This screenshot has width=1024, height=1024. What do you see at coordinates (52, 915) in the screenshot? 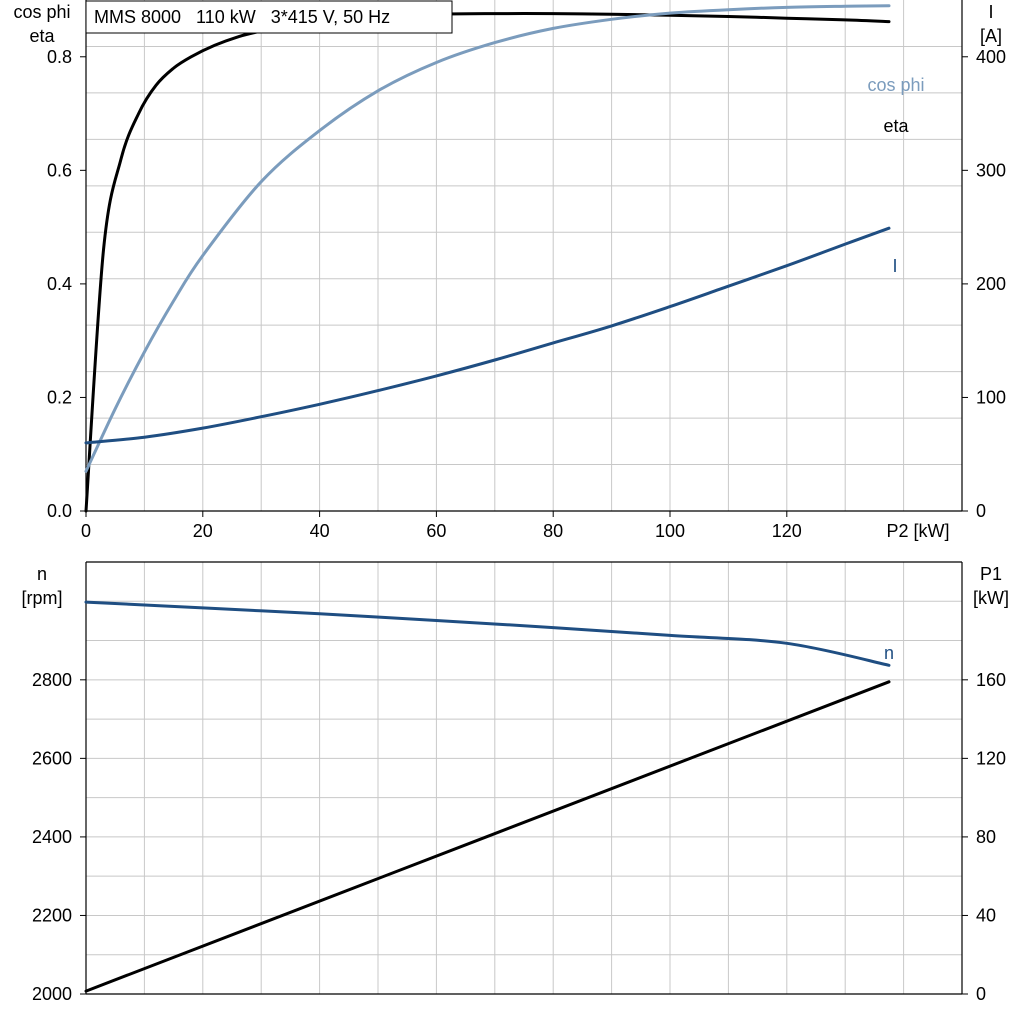
I see `left-tick-label: 2200` at bounding box center [52, 915].